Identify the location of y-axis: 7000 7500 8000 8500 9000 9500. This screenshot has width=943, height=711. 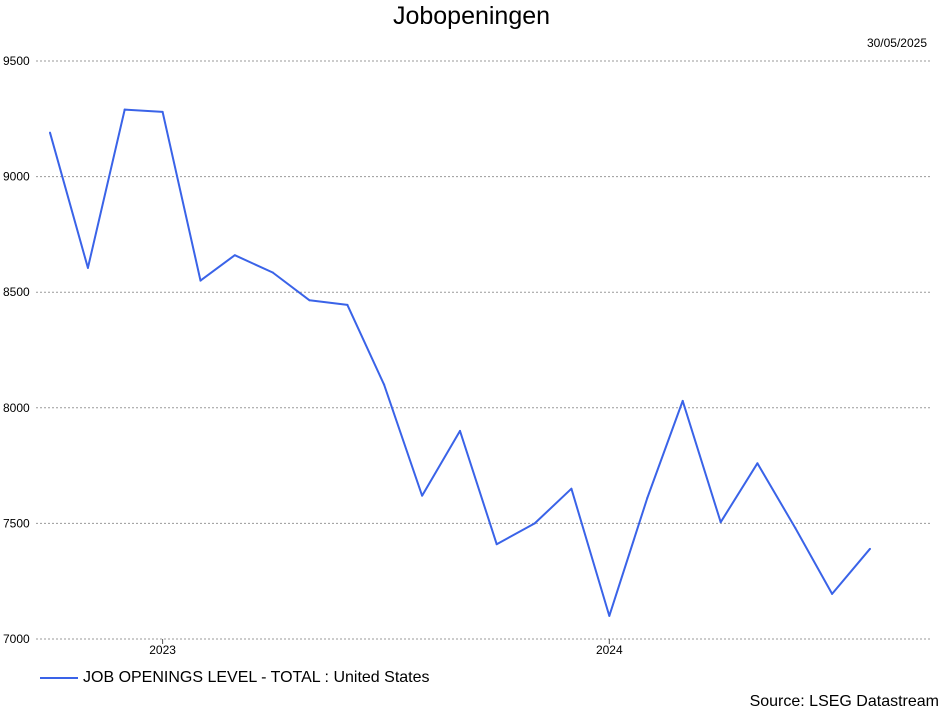
(16, 350).